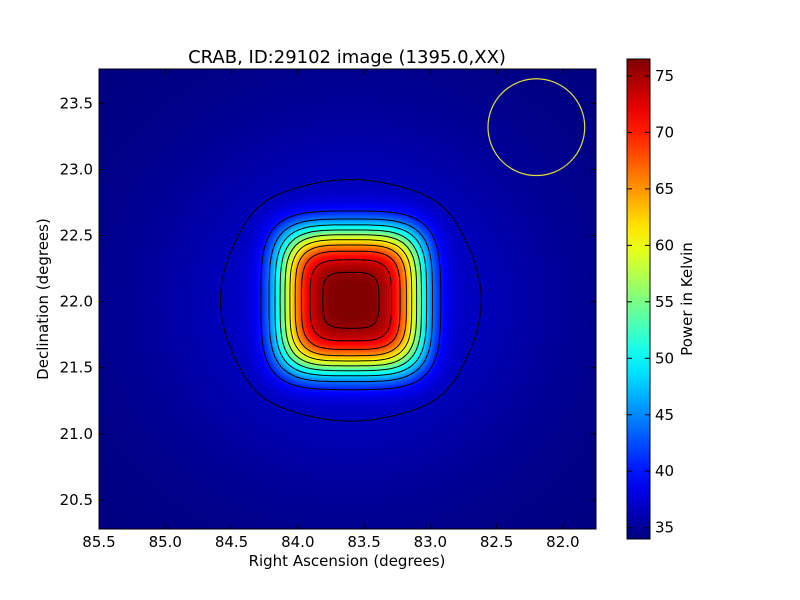 This screenshot has height=600, width=800. Describe the element at coordinates (664, 189) in the screenshot. I see `colorbar-tick-label: 65` at that location.